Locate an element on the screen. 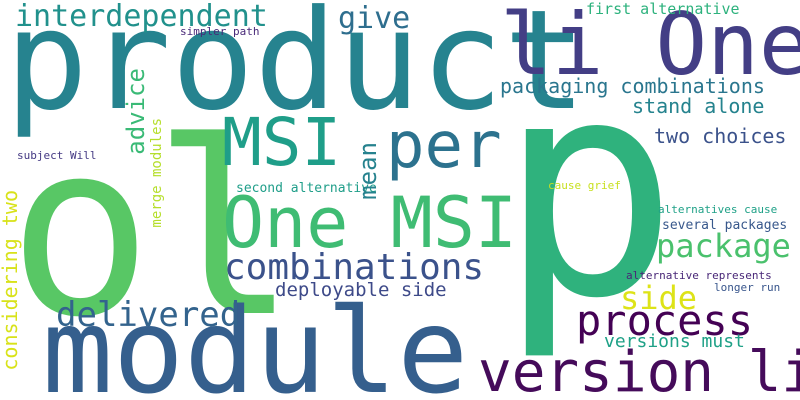 Image resolution: width=800 pixels, height=400 pixels. word-per: per is located at coordinates (444, 146).